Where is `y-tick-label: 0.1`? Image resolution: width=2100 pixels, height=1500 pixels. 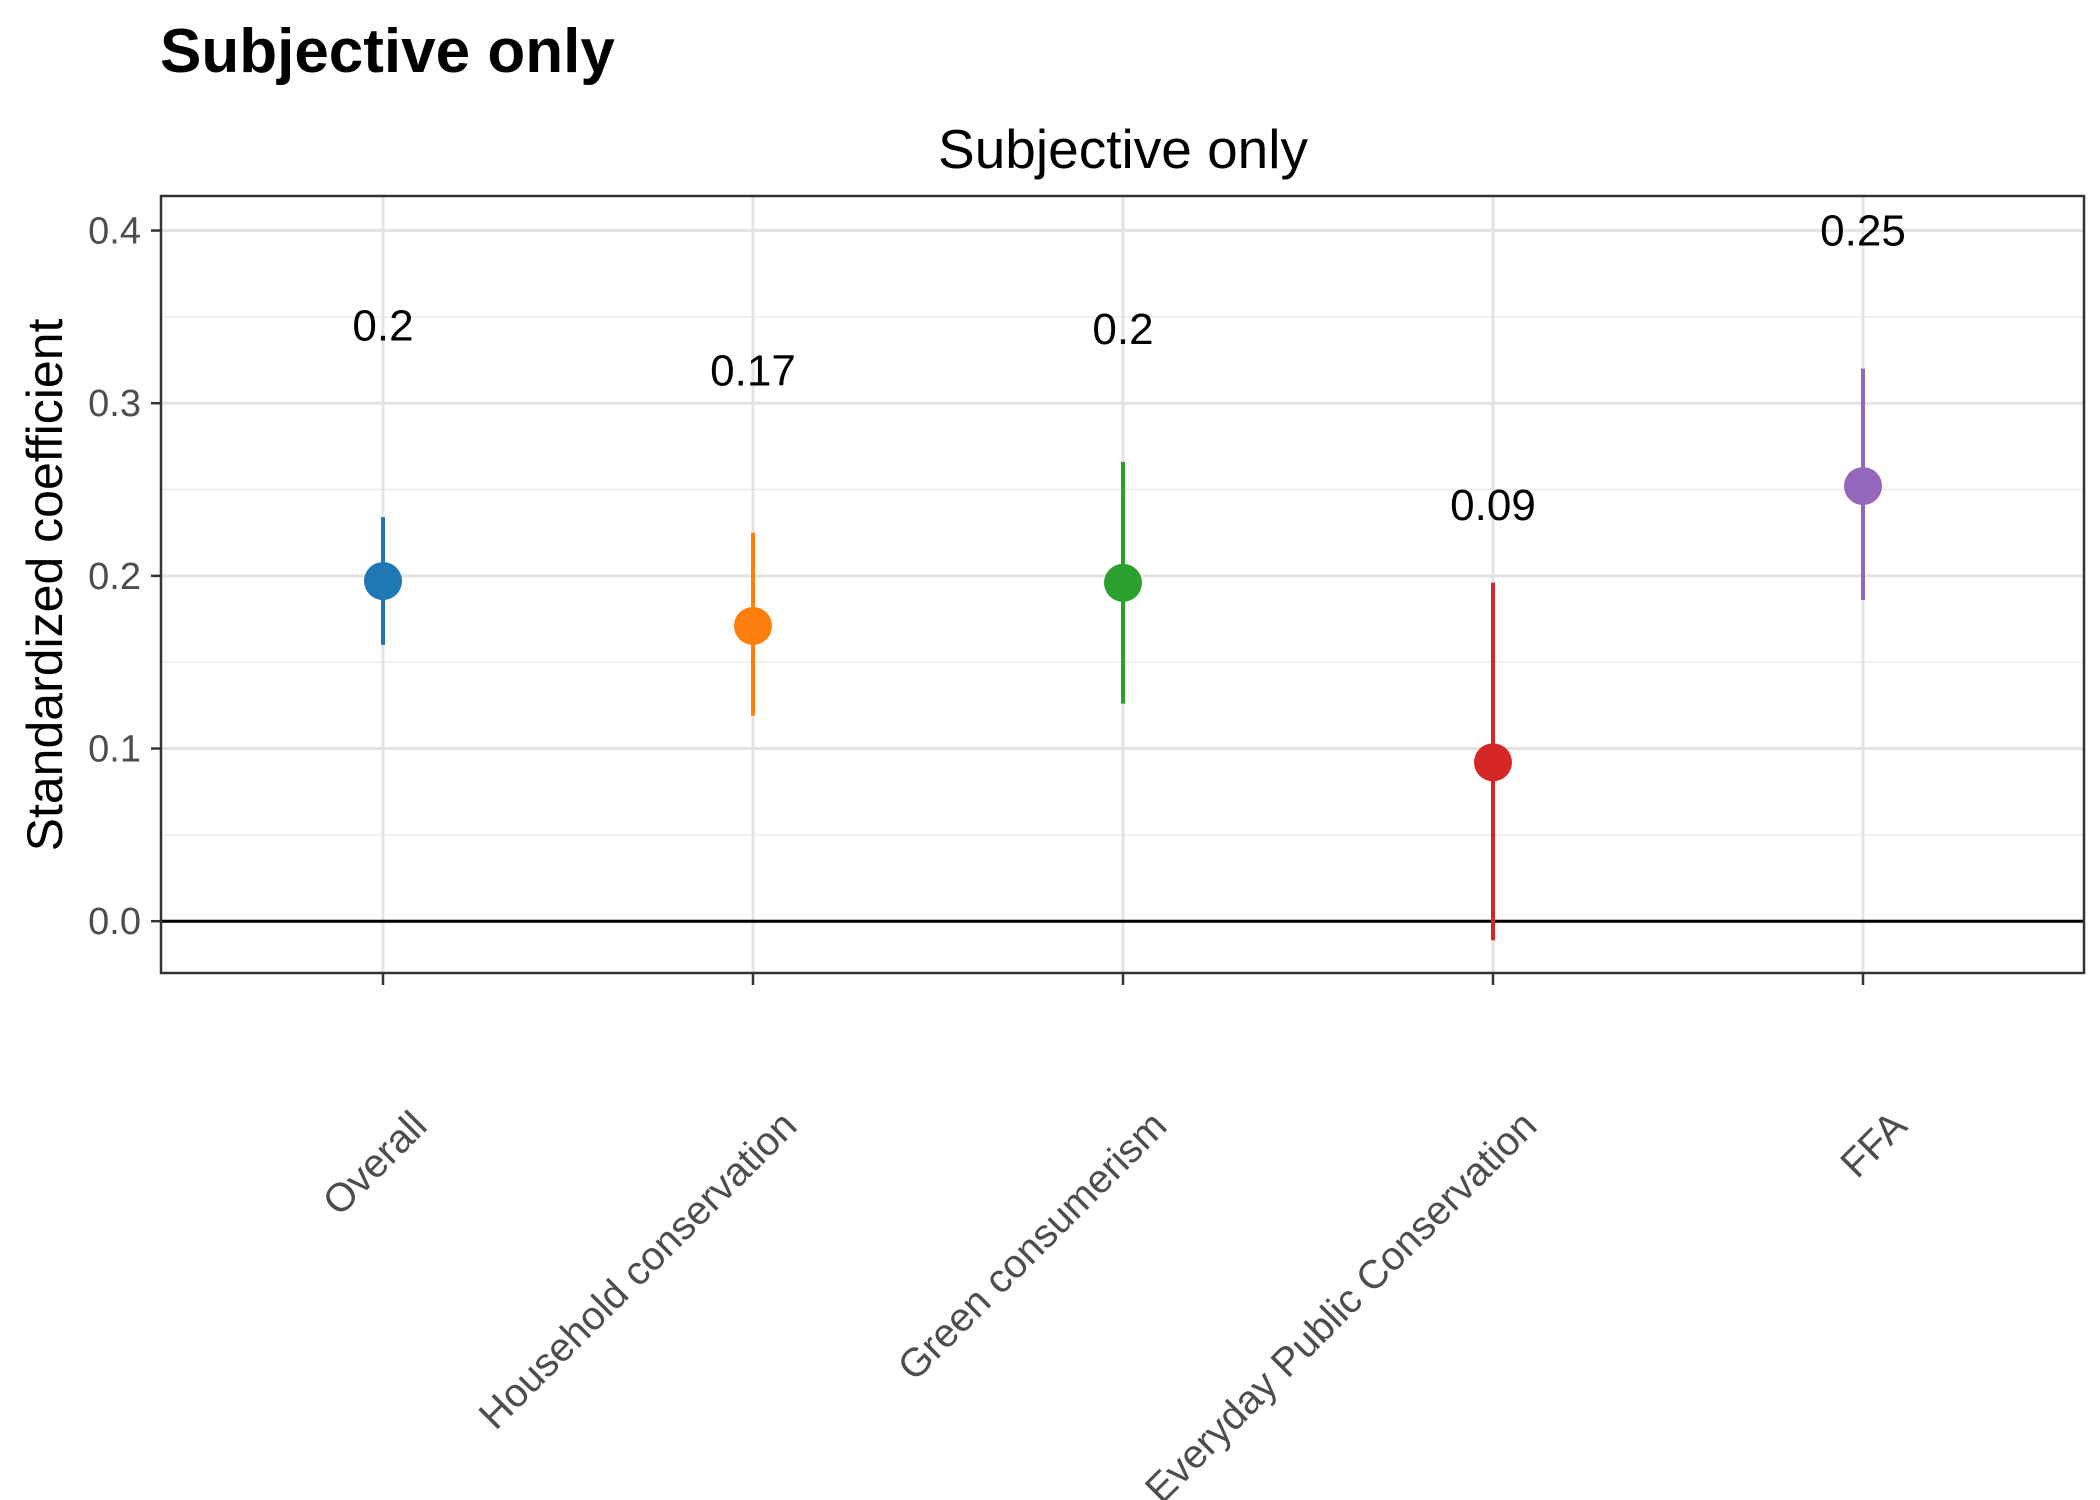
y-tick-label: 0.1 is located at coordinates (114, 750).